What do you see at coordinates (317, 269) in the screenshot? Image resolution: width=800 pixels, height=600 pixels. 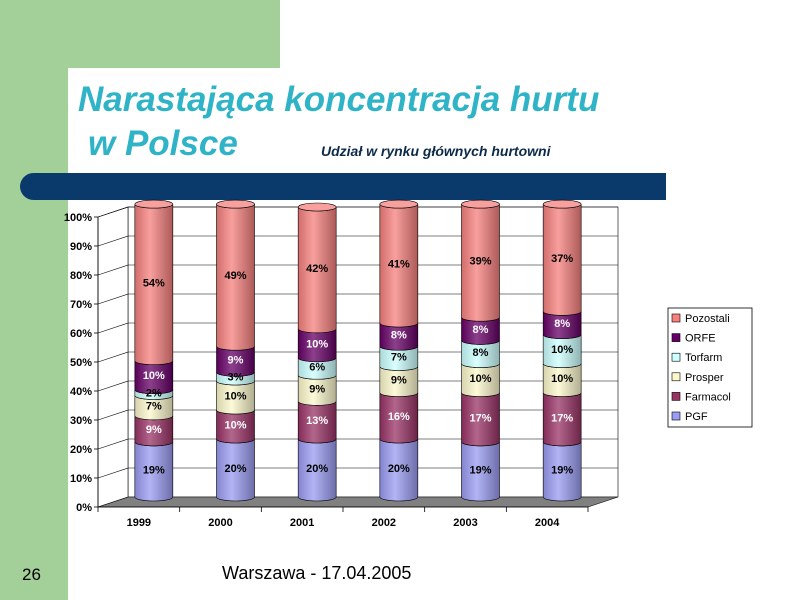 I see `data-label: 42%` at bounding box center [317, 269].